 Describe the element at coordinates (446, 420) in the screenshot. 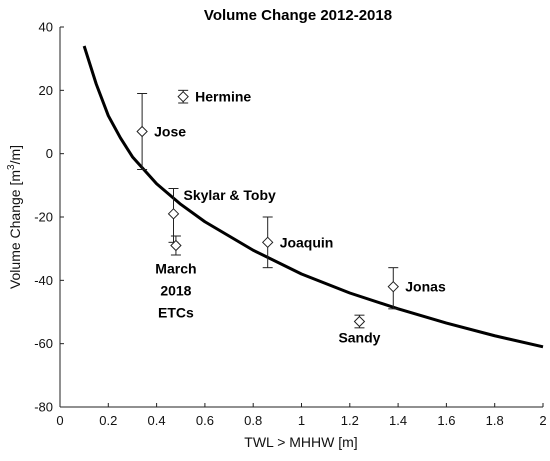

I see `x-tick-label: 1.6` at that location.